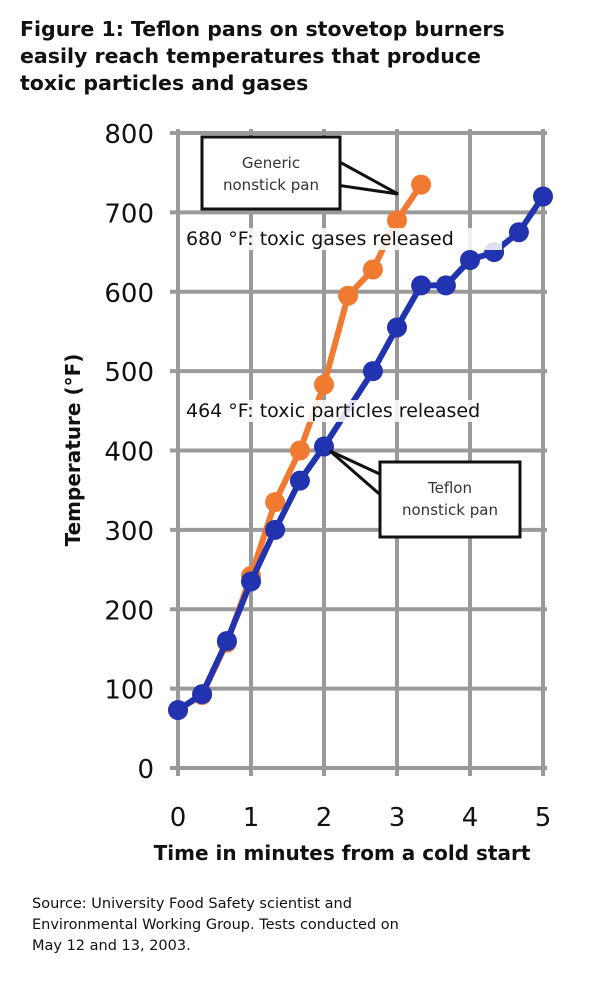  Describe the element at coordinates (111, 946) in the screenshot. I see `source-line: May 12 and 13, 2003.` at that location.